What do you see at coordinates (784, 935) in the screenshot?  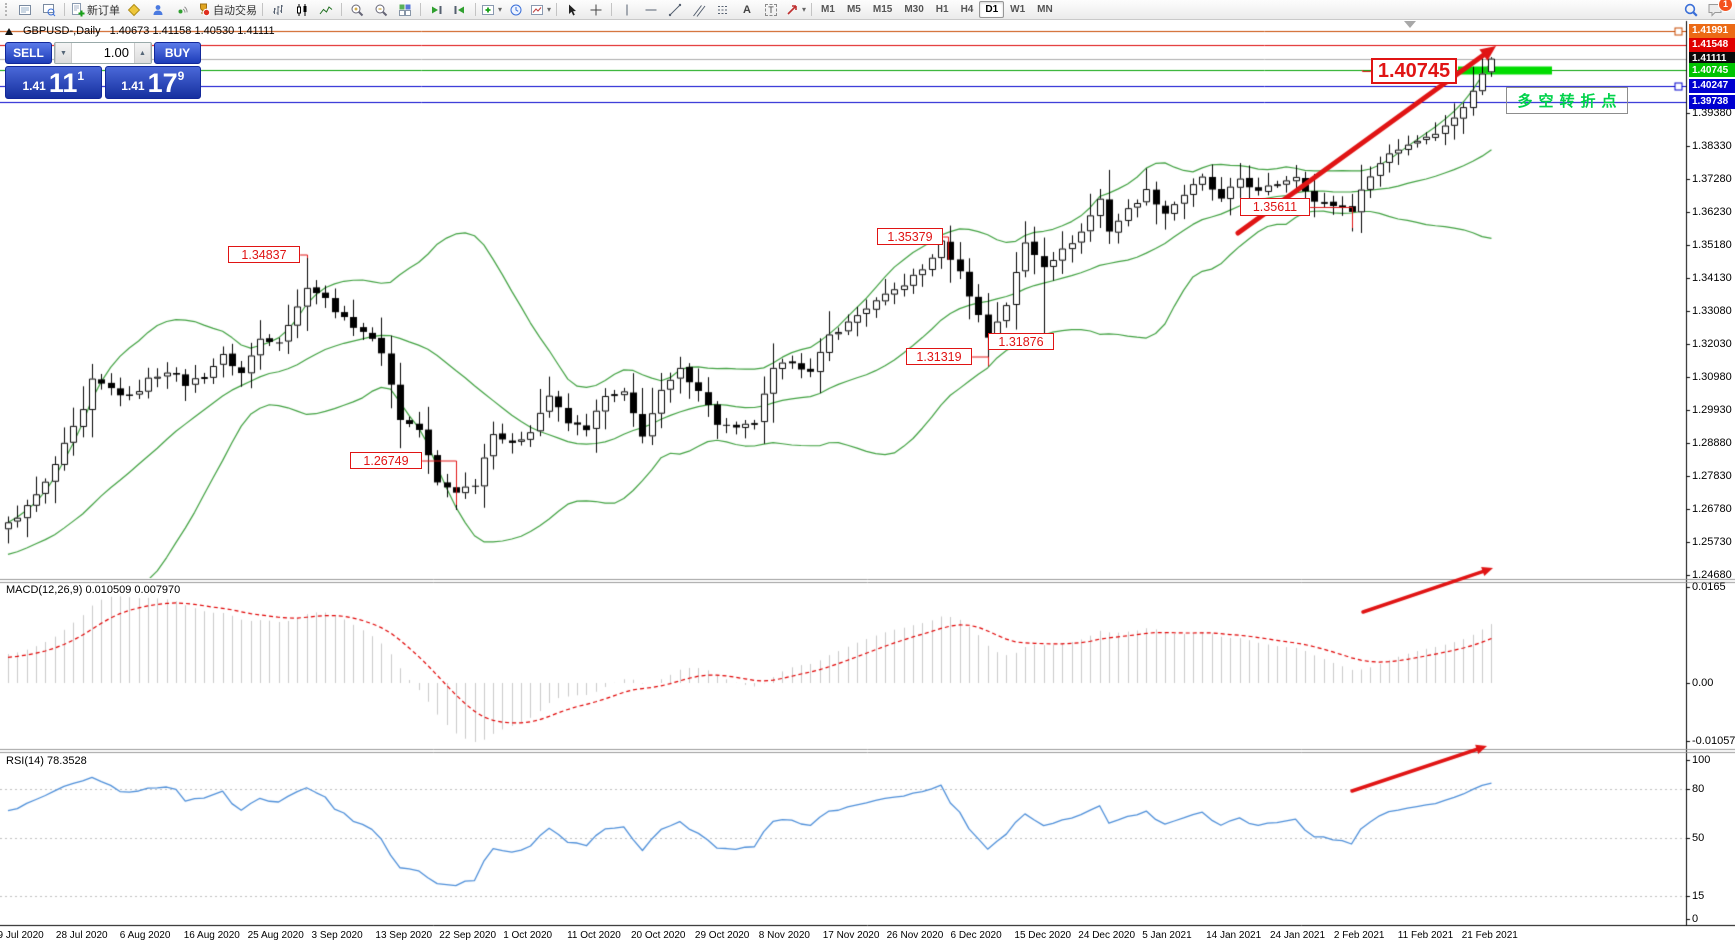 I see `date-label: 8 Nov 2020` at bounding box center [784, 935].